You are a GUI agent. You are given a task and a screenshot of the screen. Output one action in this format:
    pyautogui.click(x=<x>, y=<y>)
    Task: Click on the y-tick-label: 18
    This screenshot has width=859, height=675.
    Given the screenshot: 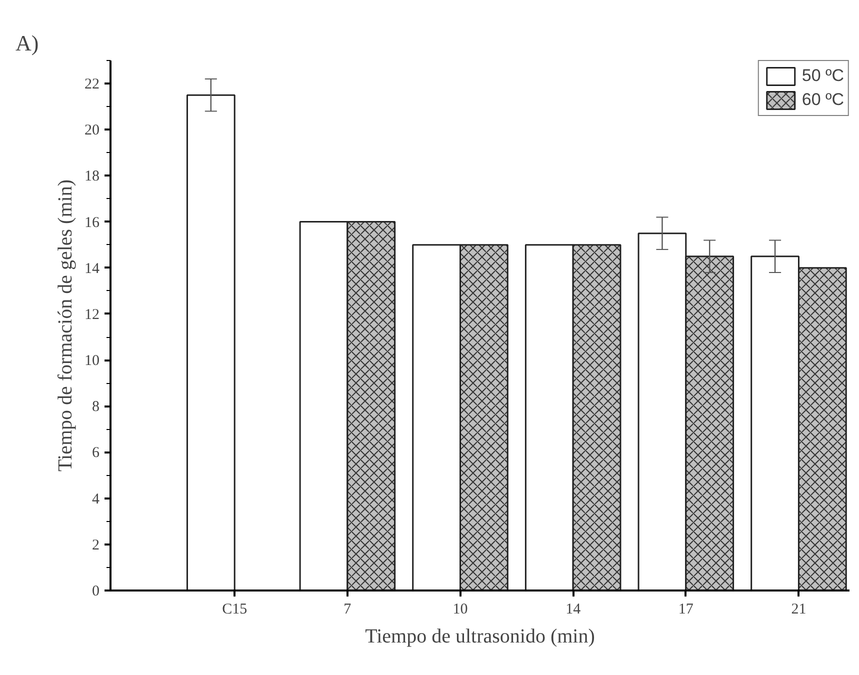 What is the action you would take?
    pyautogui.click(x=92, y=176)
    